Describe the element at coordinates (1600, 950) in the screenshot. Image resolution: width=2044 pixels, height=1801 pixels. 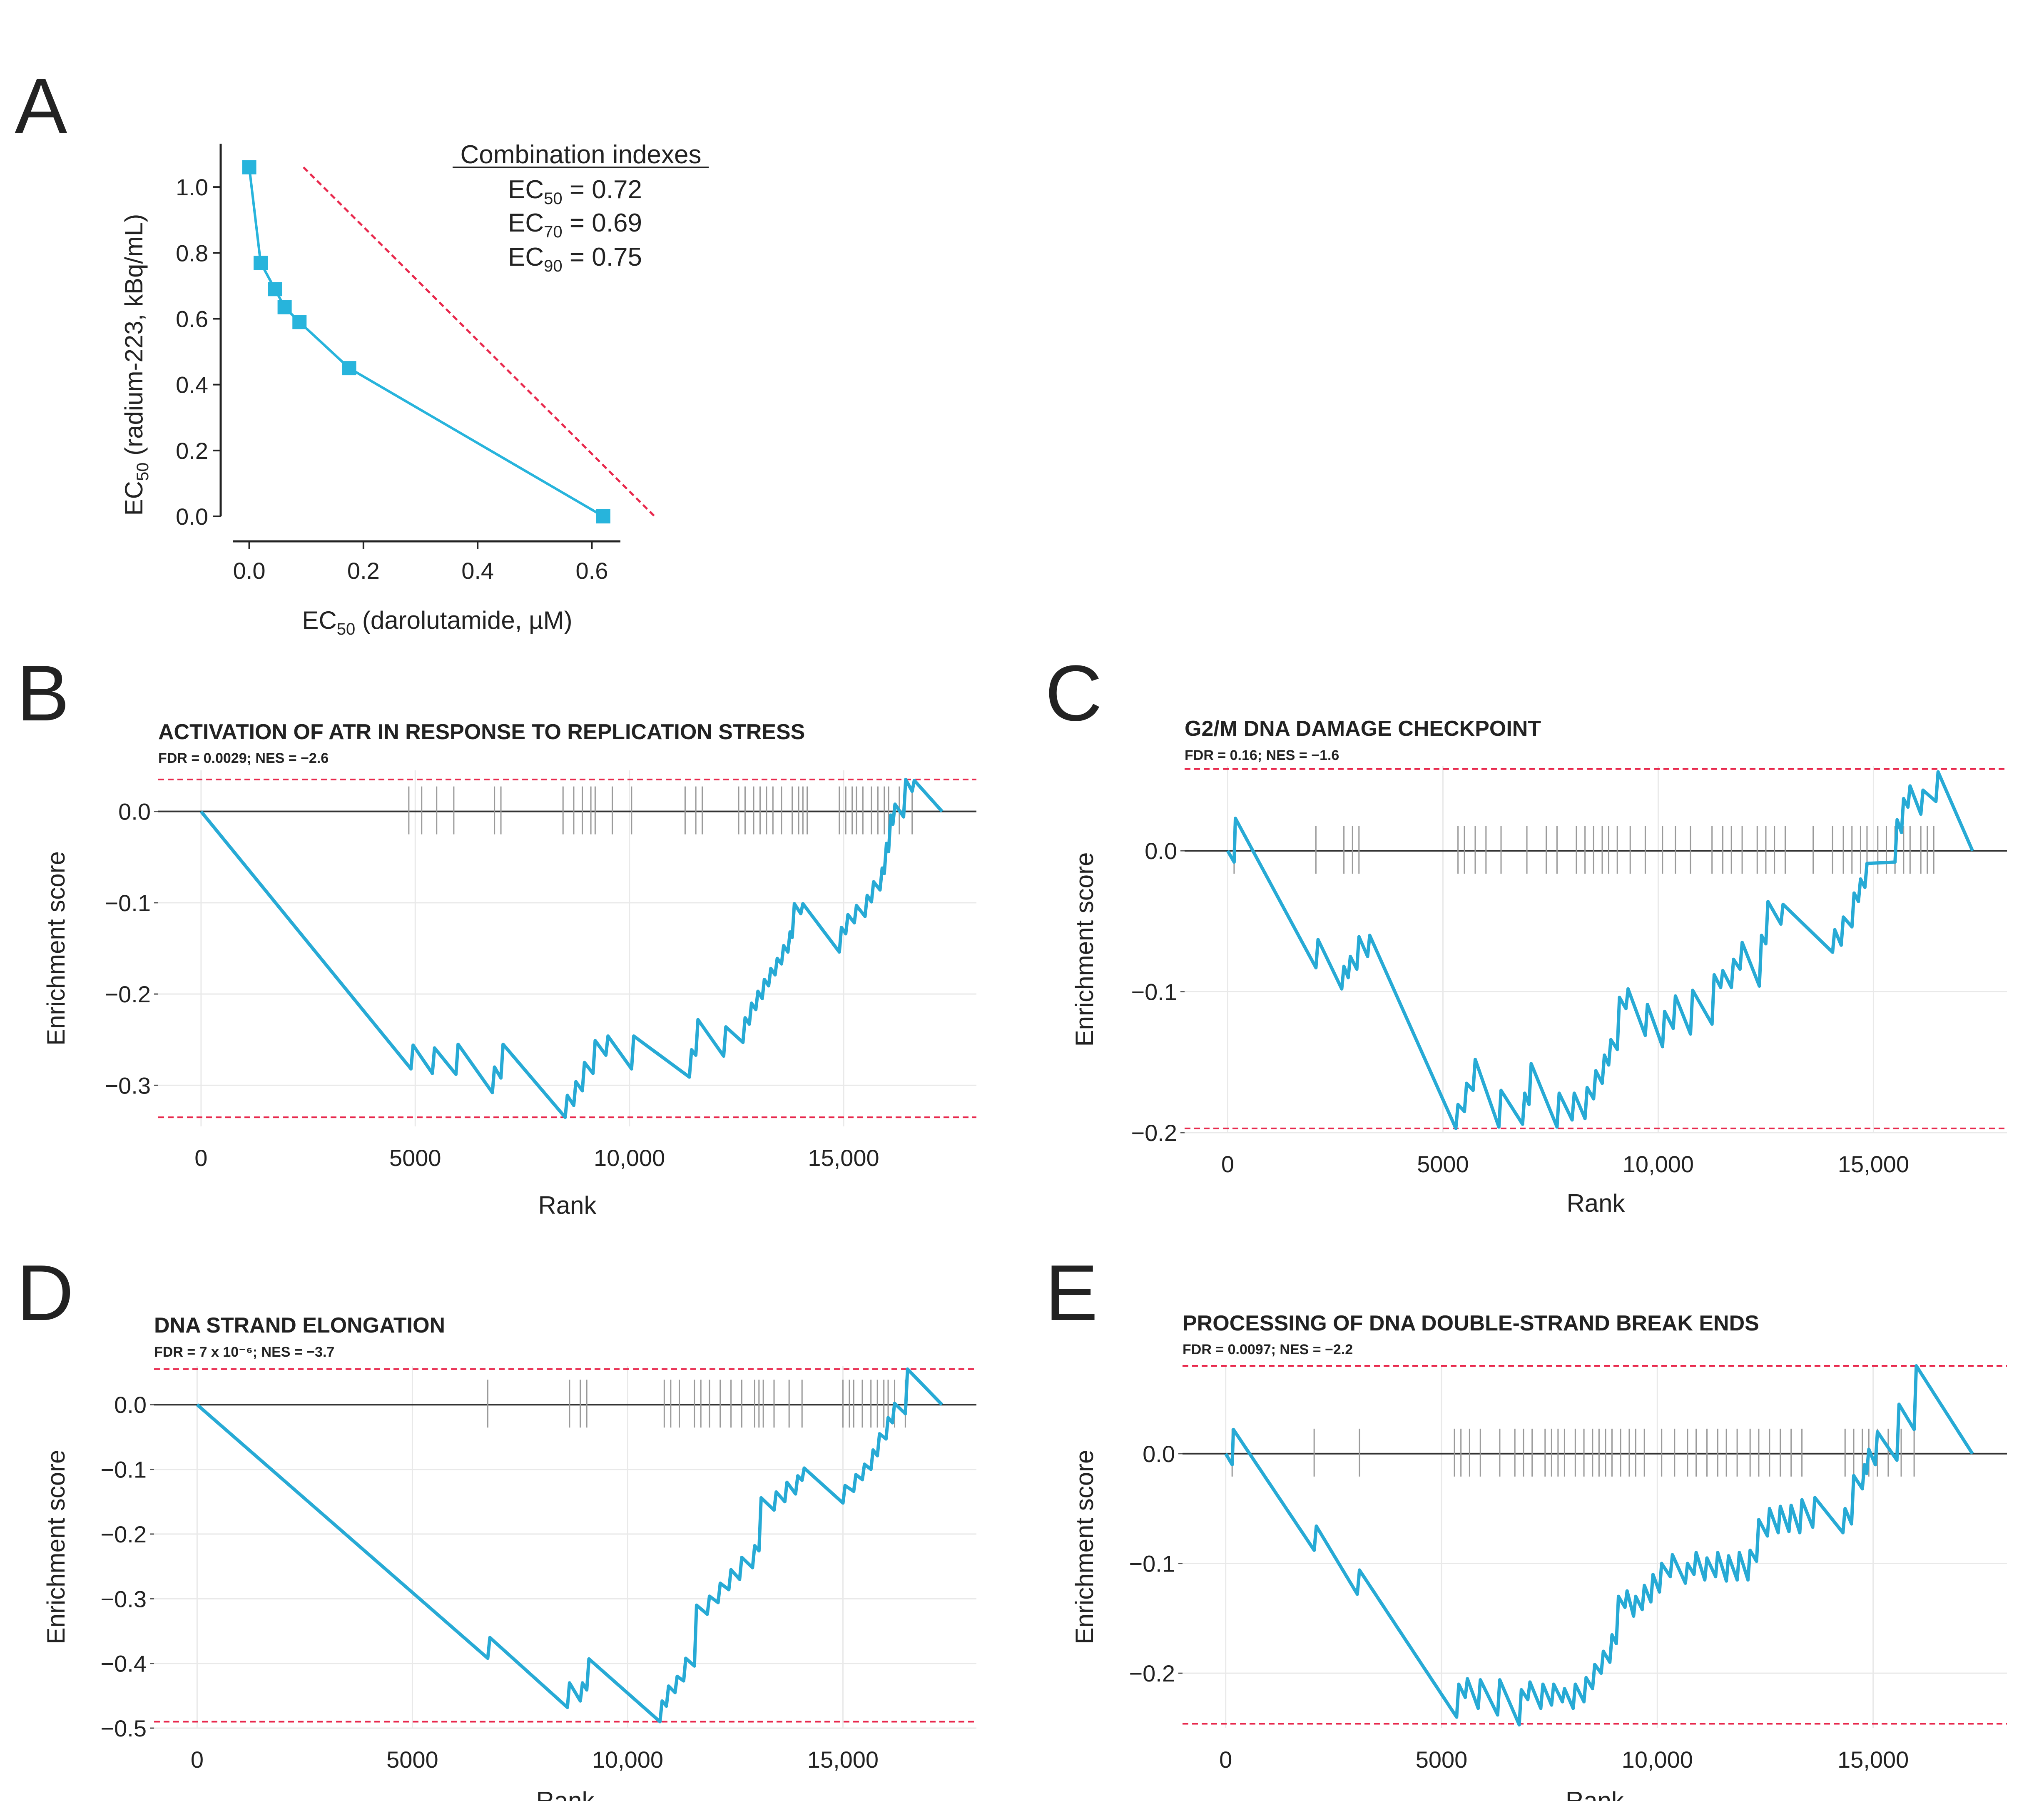
I see `gsea-c-enrichment-curve` at that location.